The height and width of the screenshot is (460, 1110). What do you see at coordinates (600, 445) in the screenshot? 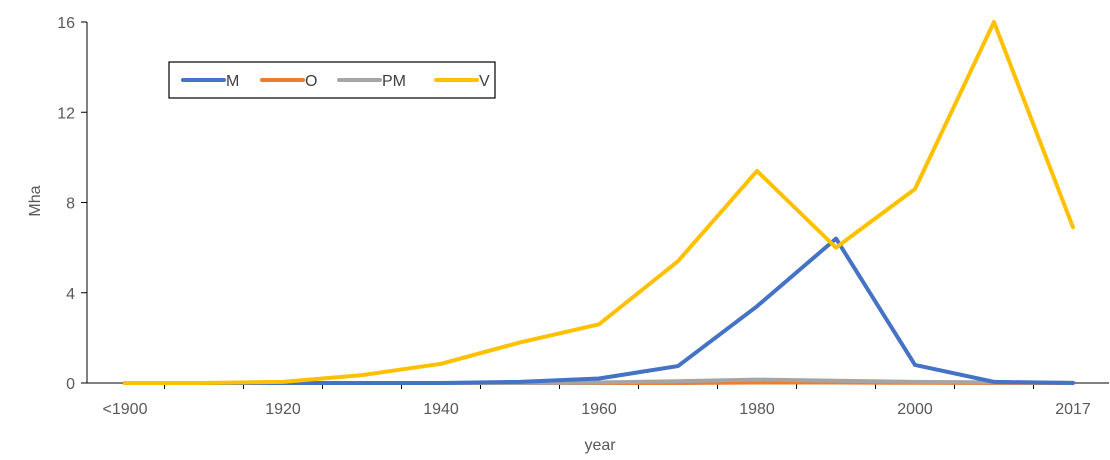
I see `x-axis-title: year` at bounding box center [600, 445].